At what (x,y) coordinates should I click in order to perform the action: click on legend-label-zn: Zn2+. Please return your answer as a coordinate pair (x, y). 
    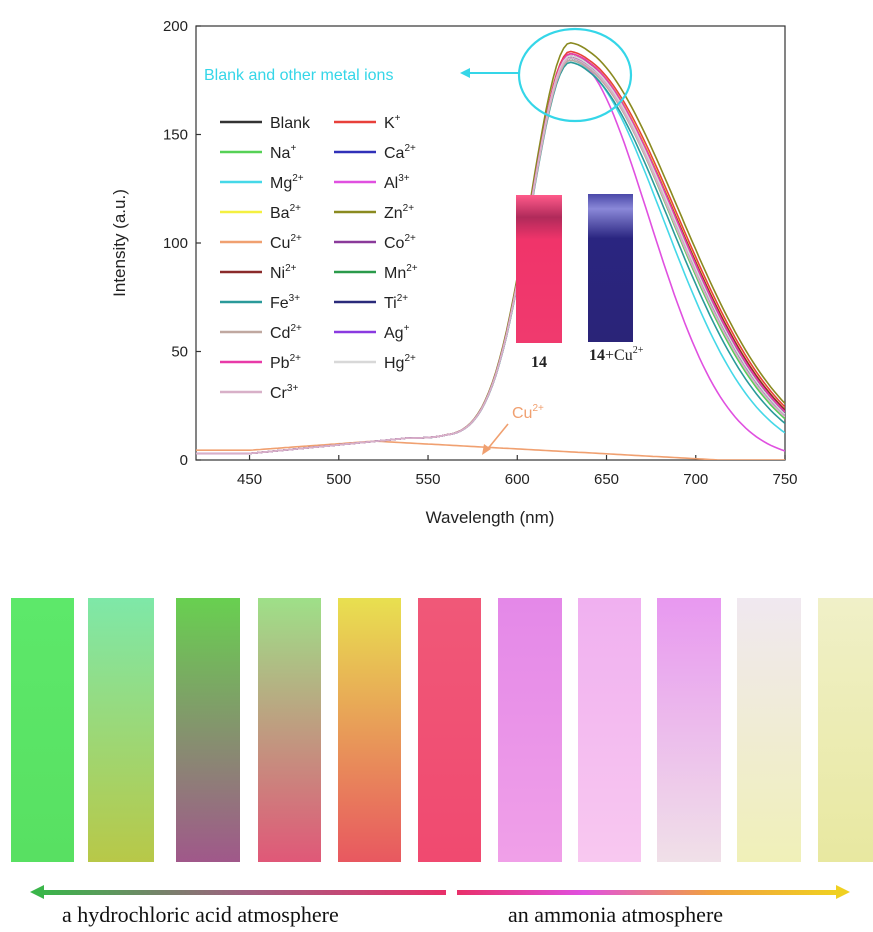
    Looking at the image, I should click on (399, 212).